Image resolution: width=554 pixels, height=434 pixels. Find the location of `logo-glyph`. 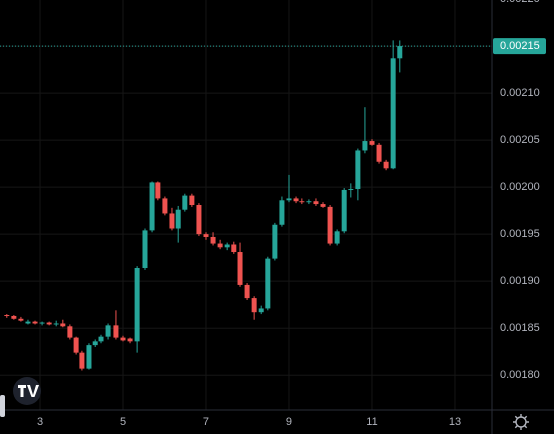

logo-glyph is located at coordinates (28, 391).